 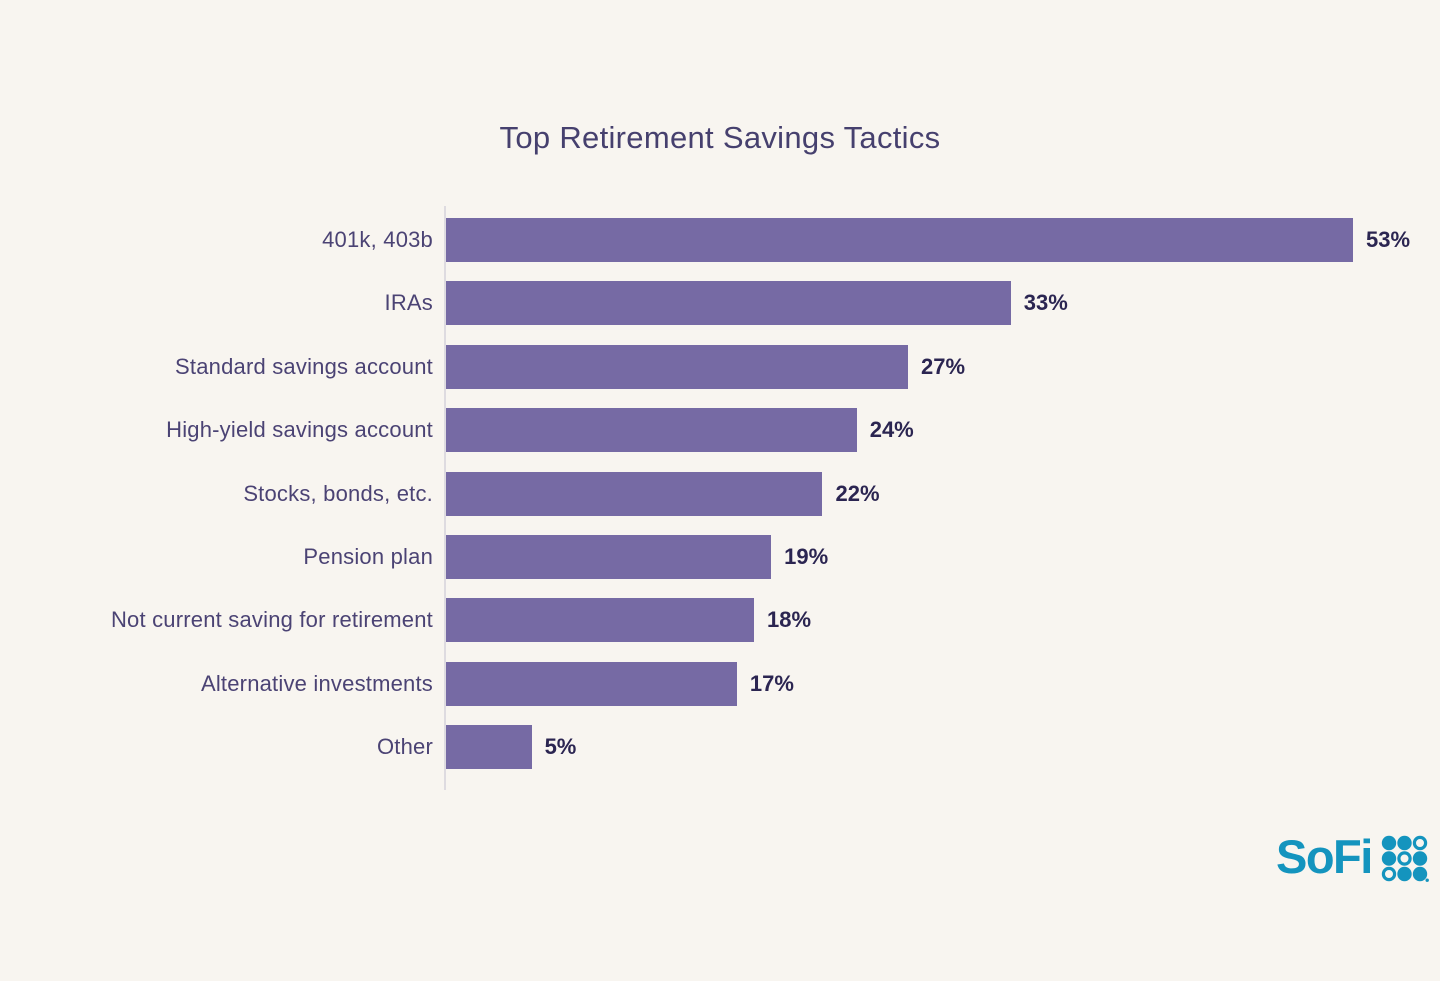 What do you see at coordinates (368, 556) in the screenshot?
I see `category-label: Pension plan` at bounding box center [368, 556].